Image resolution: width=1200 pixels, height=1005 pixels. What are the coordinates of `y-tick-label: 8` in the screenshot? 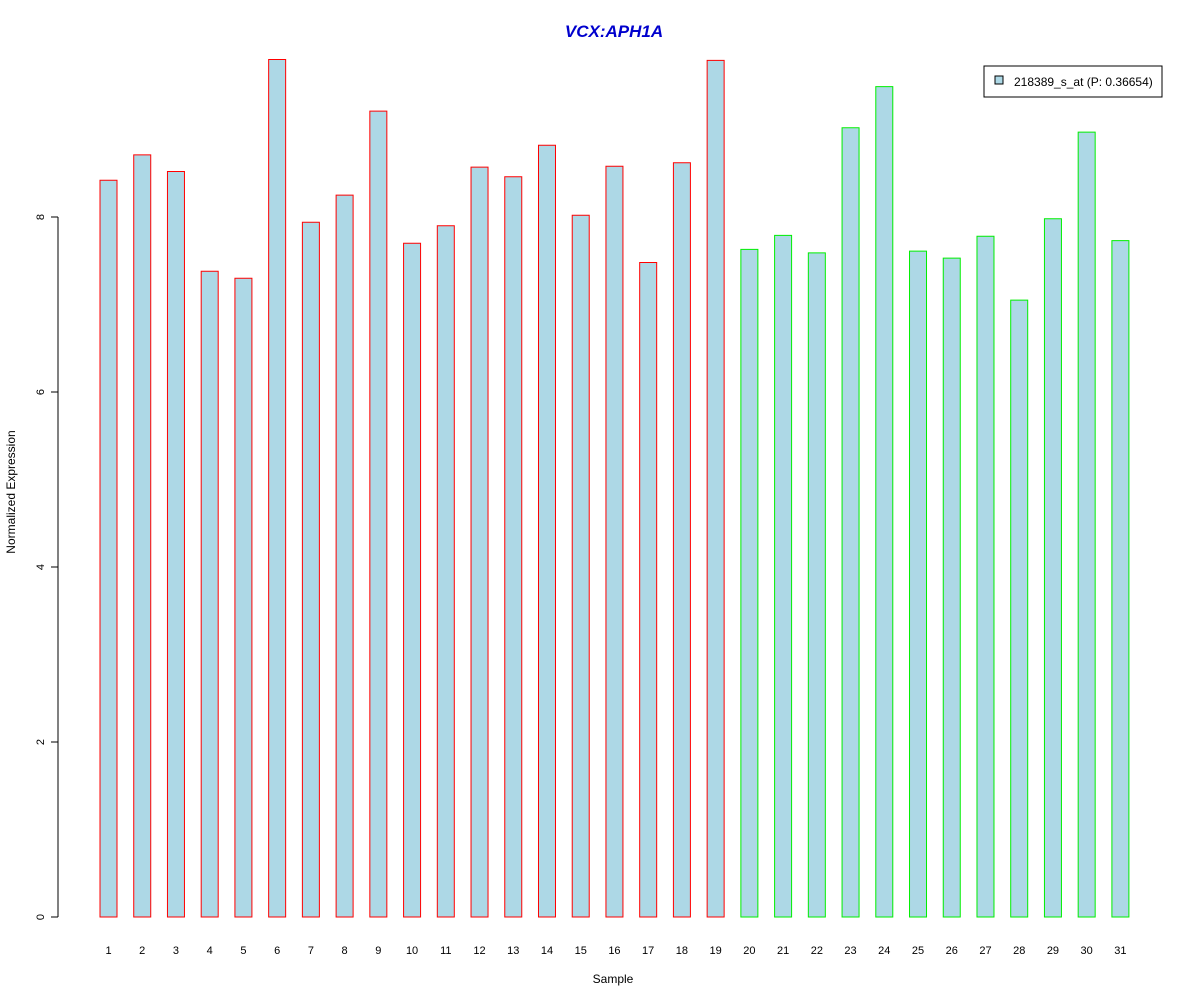 It's located at (41, 217).